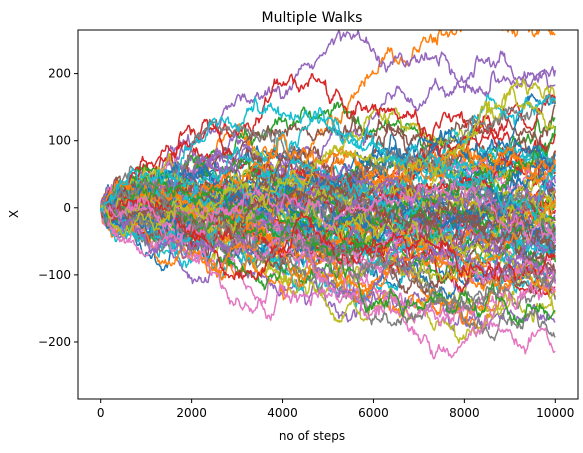 Image resolution: width=583 pixels, height=453 pixels. Describe the element at coordinates (54, 342) in the screenshot. I see `y-tick-label: −200` at that location.